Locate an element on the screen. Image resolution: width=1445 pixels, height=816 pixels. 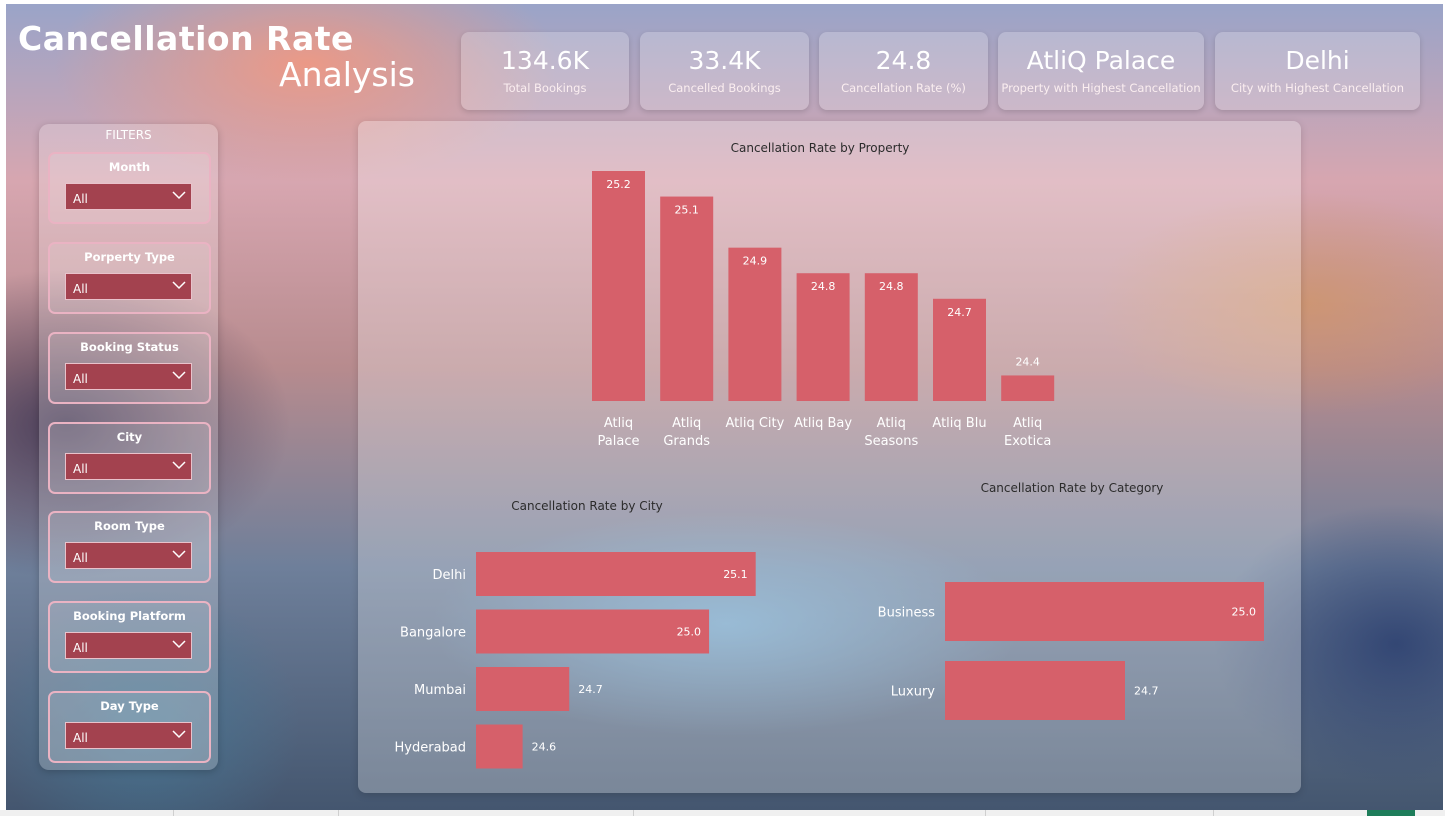
month-slicer: Month All is located at coordinates (129, 188).